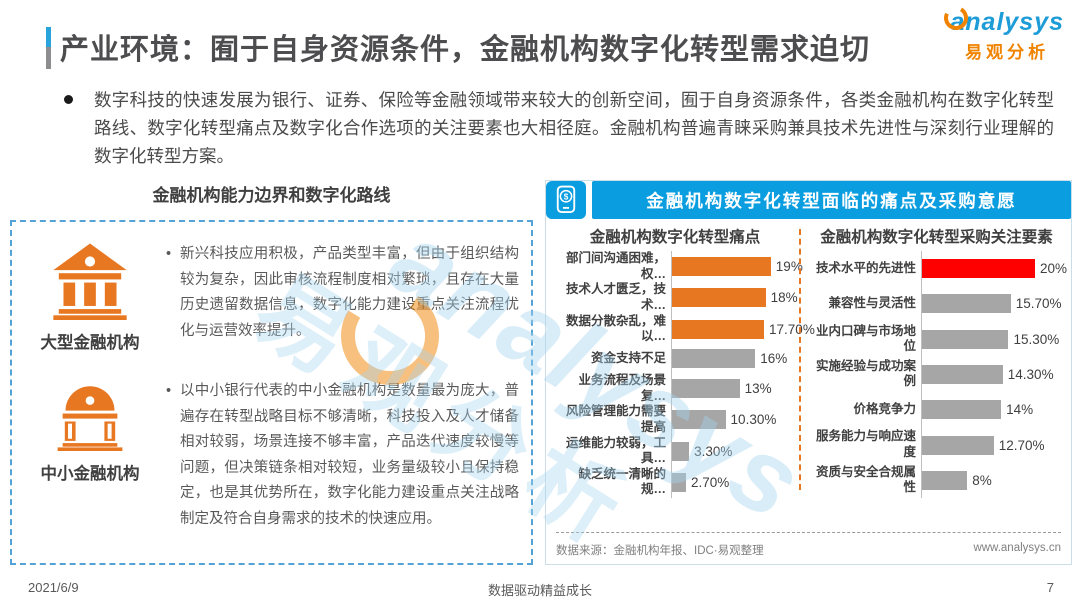 The height and width of the screenshot is (608, 1080). Describe the element at coordinates (1030, 374) in the screenshot. I see `bar-value-label: 14.30%` at that location.